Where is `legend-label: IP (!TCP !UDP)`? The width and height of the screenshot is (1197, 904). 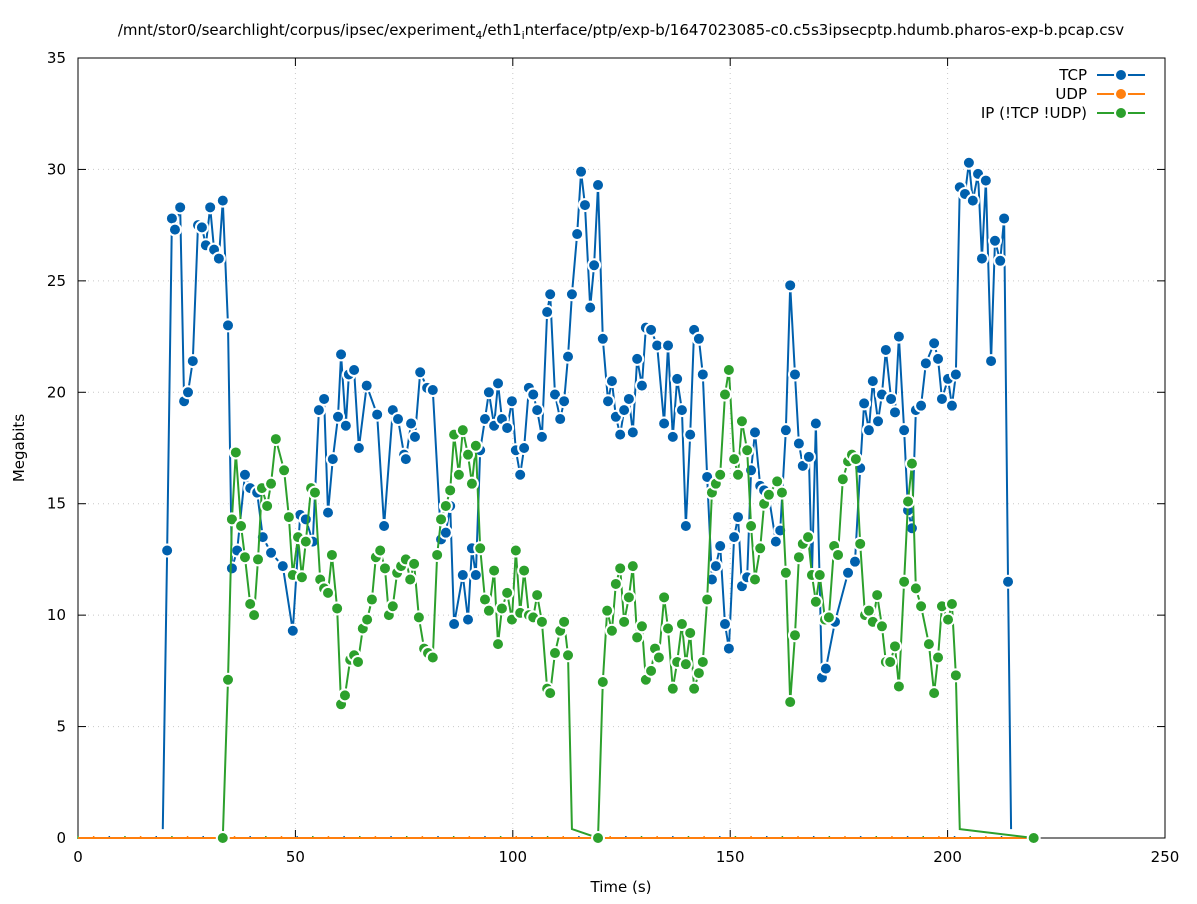
legend-label: IP (!TCP !UDP) is located at coordinates (1034, 113).